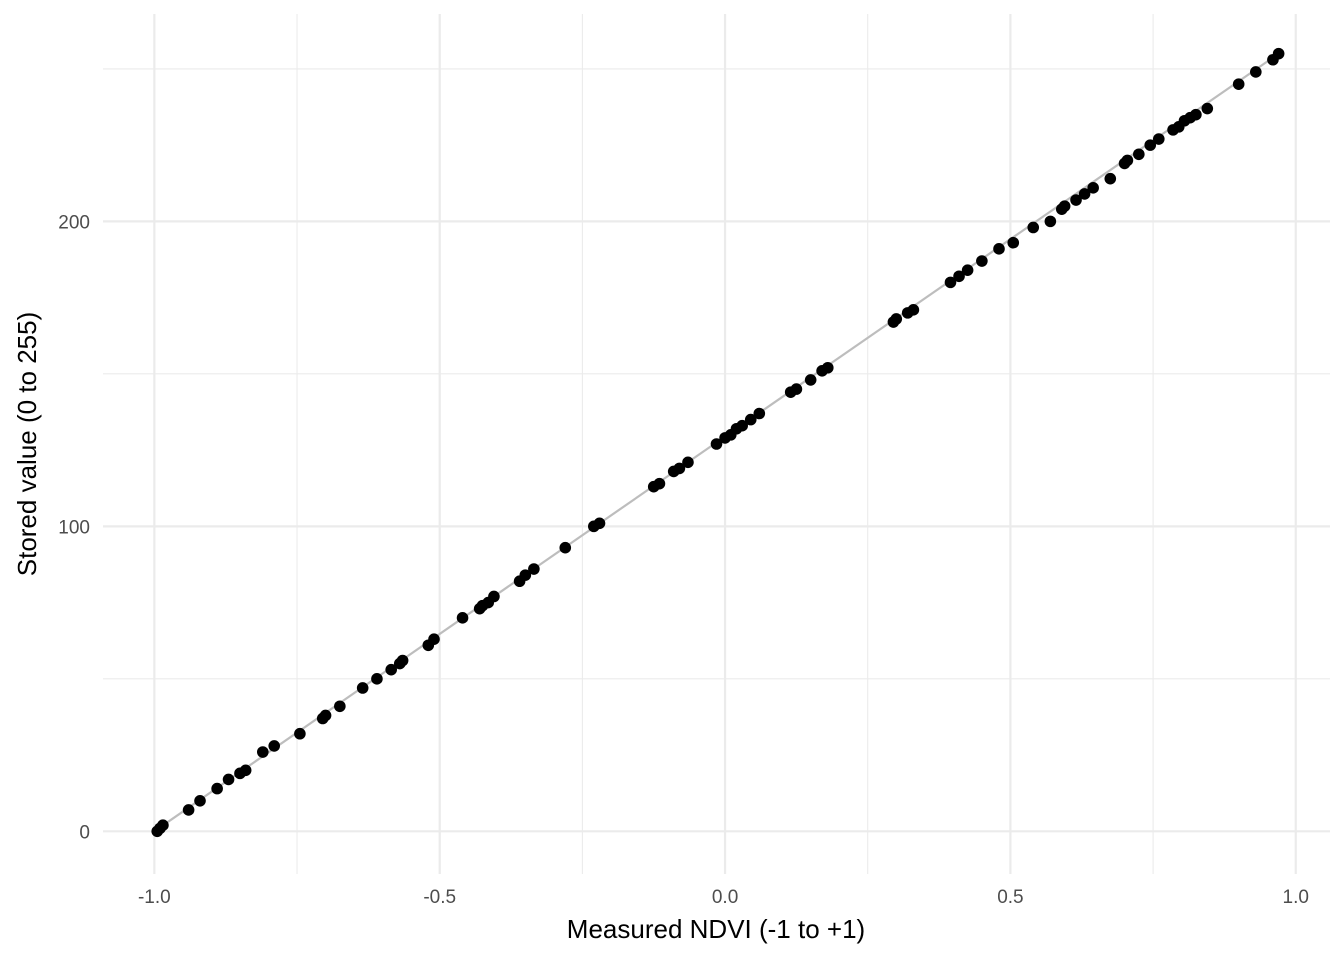 This screenshot has height=960, width=1344. Describe the element at coordinates (1296, 897) in the screenshot. I see `x-tick-label: 1.0` at that location.